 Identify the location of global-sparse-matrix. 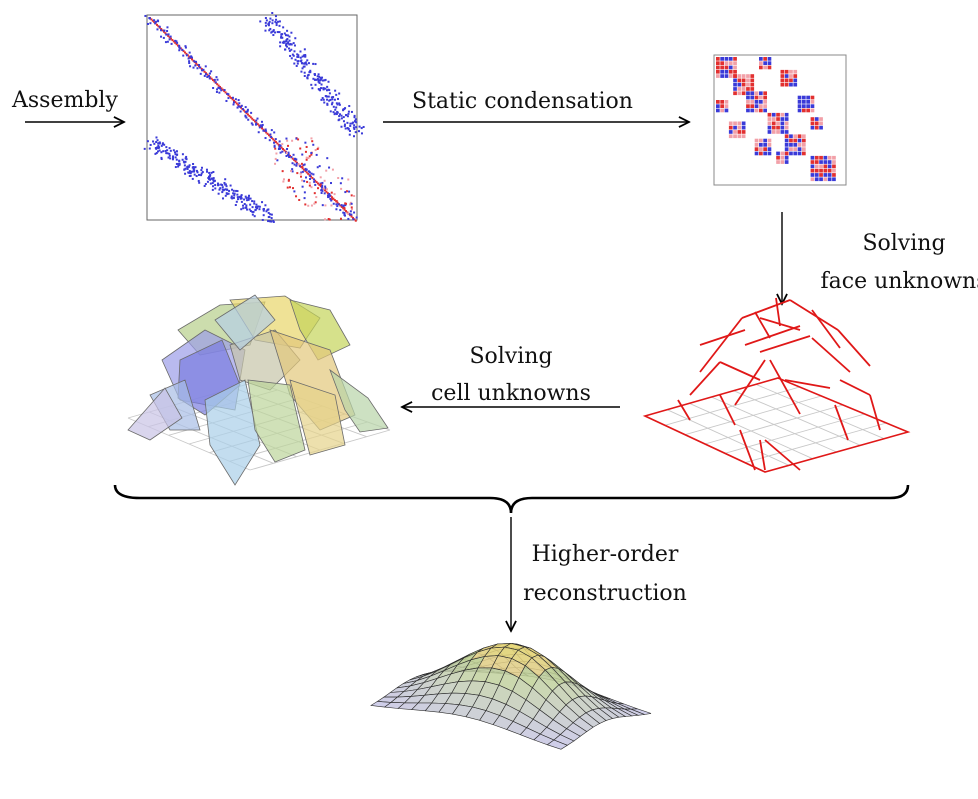
(254, 117).